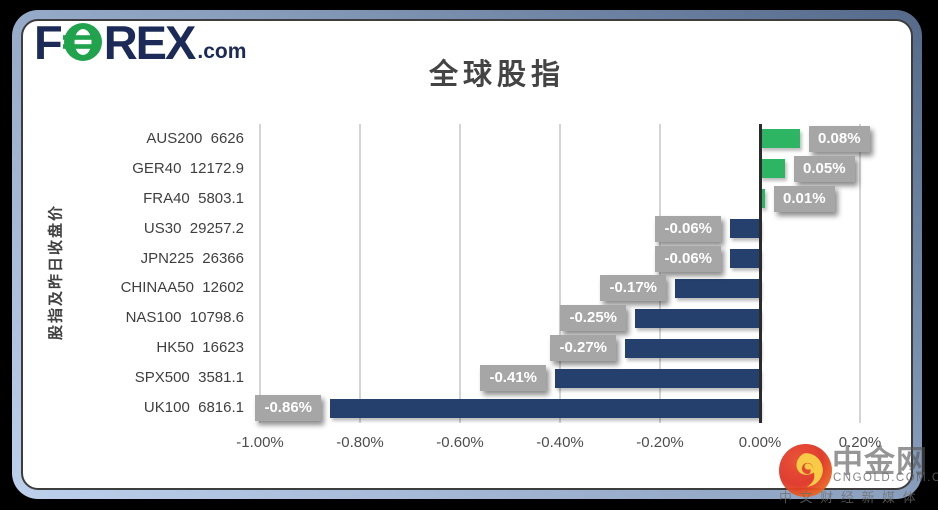 The width and height of the screenshot is (938, 510). Describe the element at coordinates (288, 408) in the screenshot. I see `value-label: -0.86%` at that location.